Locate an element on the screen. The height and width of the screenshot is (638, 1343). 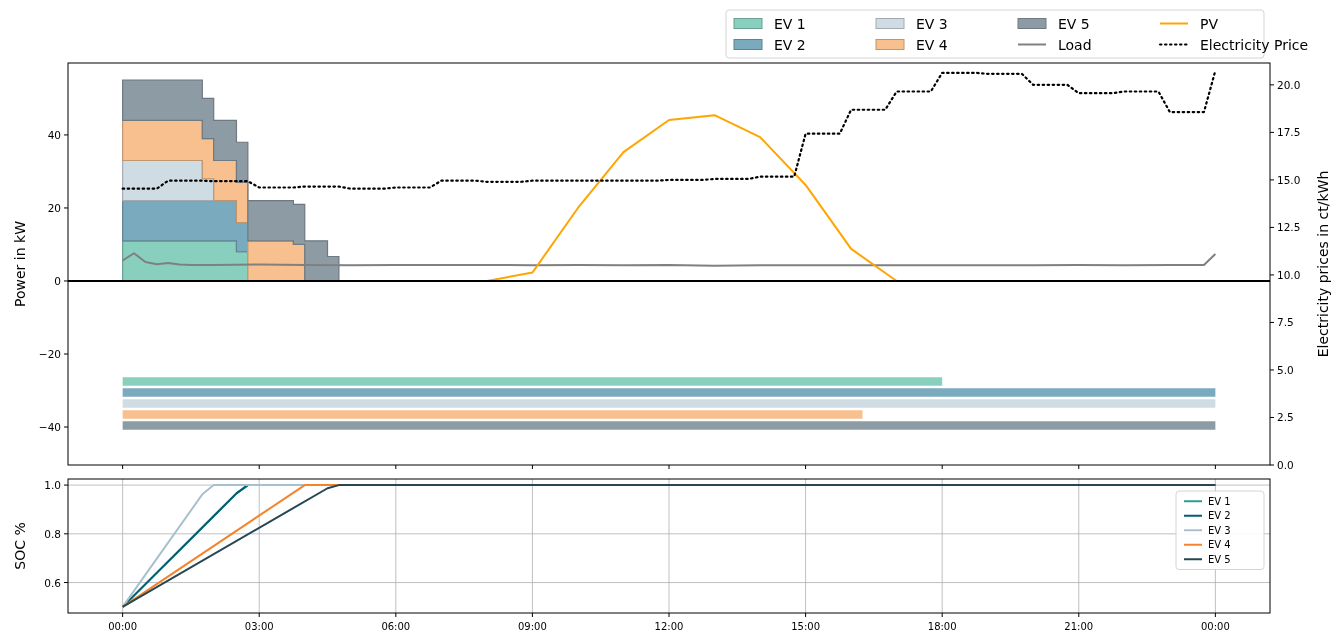
legend-label: Load is located at coordinates (1075, 44).